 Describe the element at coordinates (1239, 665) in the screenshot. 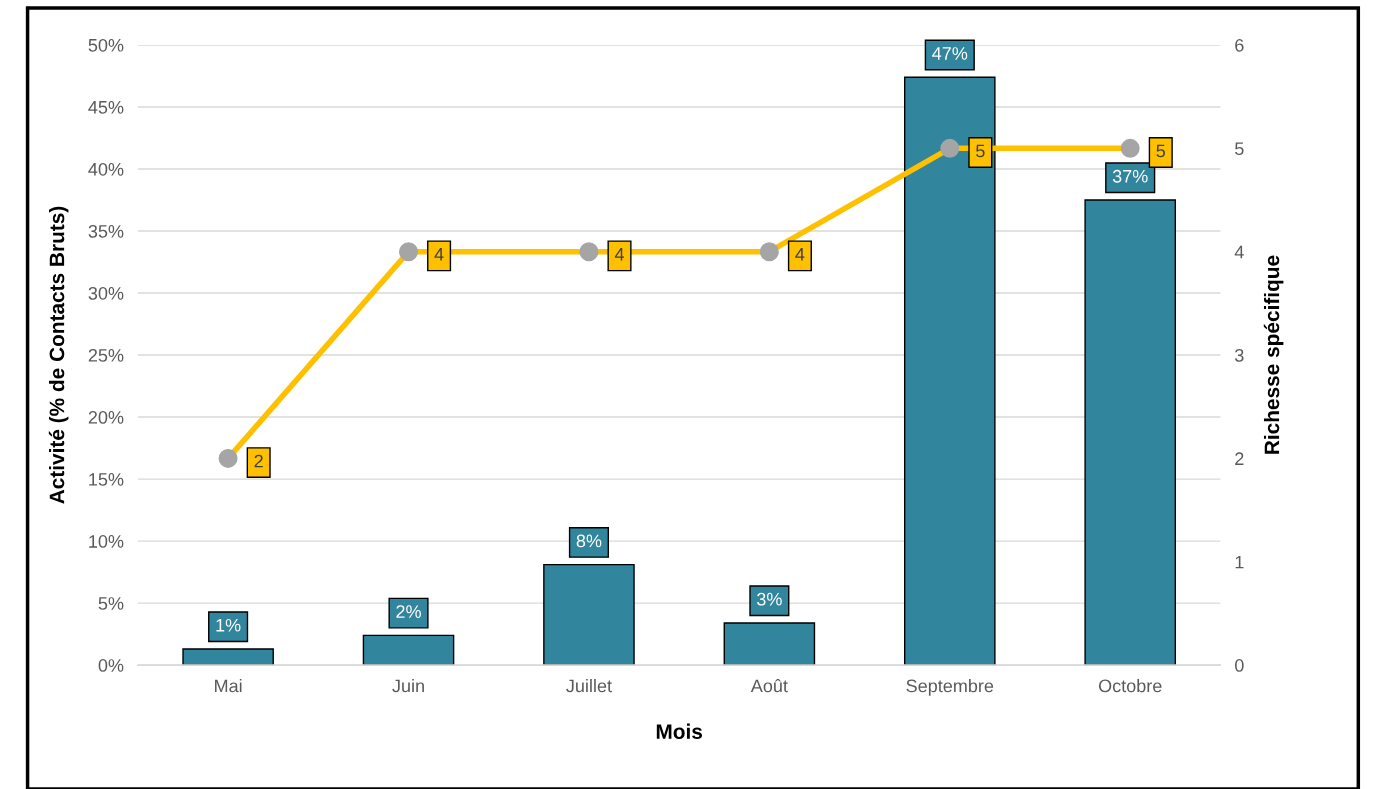

I see `y2-tick-label: 0` at that location.